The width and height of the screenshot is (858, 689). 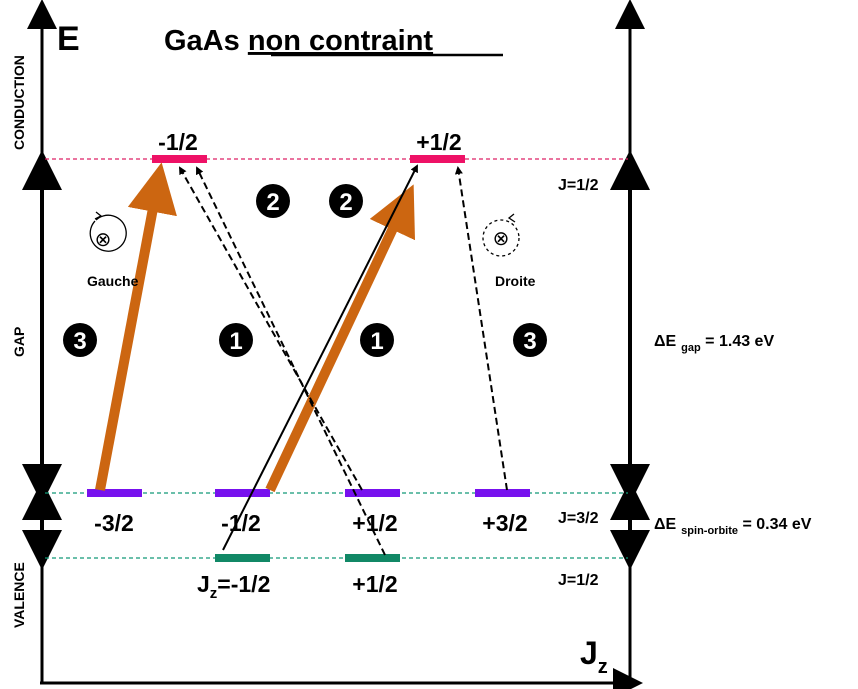 I want to click on polarization-right-label: Droite, so click(x=515, y=281).